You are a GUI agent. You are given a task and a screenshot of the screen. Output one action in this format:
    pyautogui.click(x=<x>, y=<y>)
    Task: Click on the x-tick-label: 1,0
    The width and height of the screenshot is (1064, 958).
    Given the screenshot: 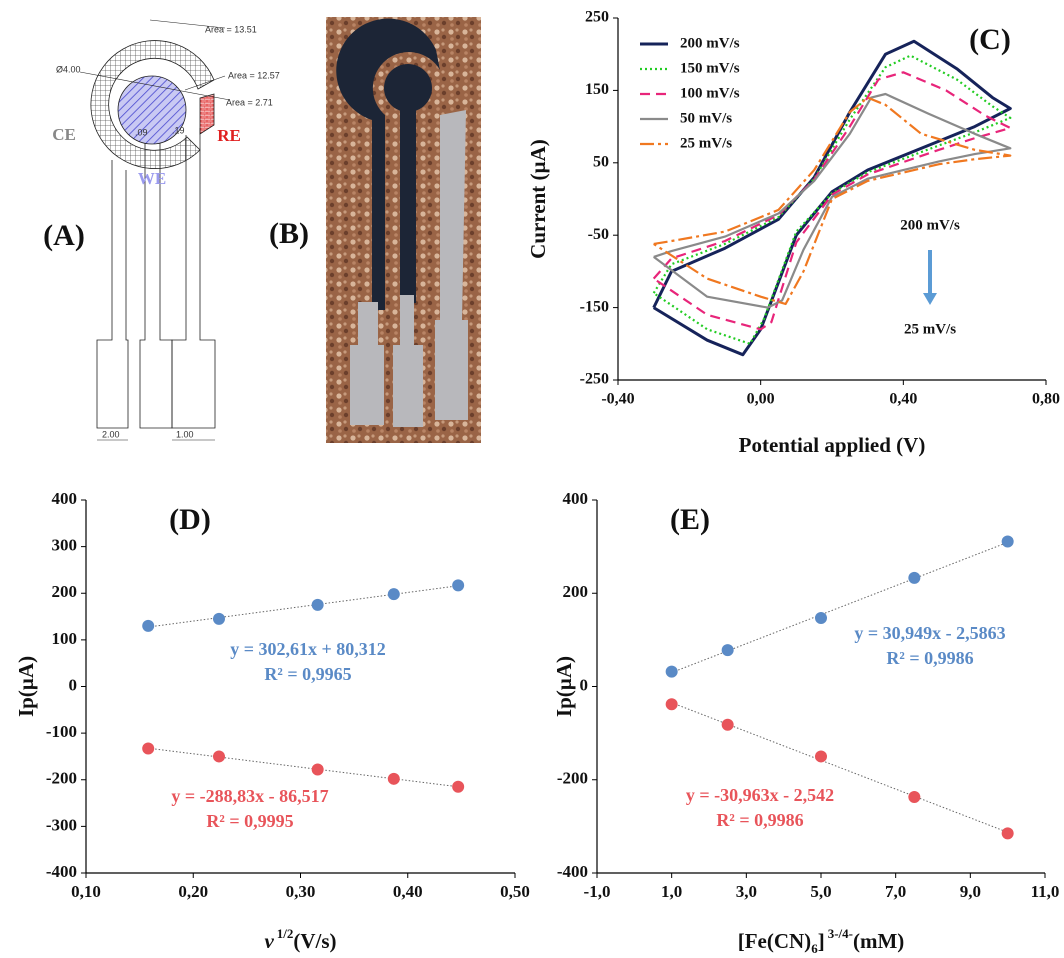 What is the action you would take?
    pyautogui.click(x=671, y=891)
    